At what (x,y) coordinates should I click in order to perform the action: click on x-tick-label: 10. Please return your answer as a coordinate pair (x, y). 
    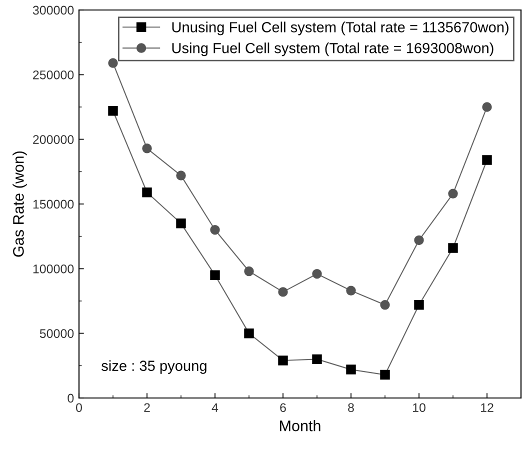
    Looking at the image, I should click on (419, 407).